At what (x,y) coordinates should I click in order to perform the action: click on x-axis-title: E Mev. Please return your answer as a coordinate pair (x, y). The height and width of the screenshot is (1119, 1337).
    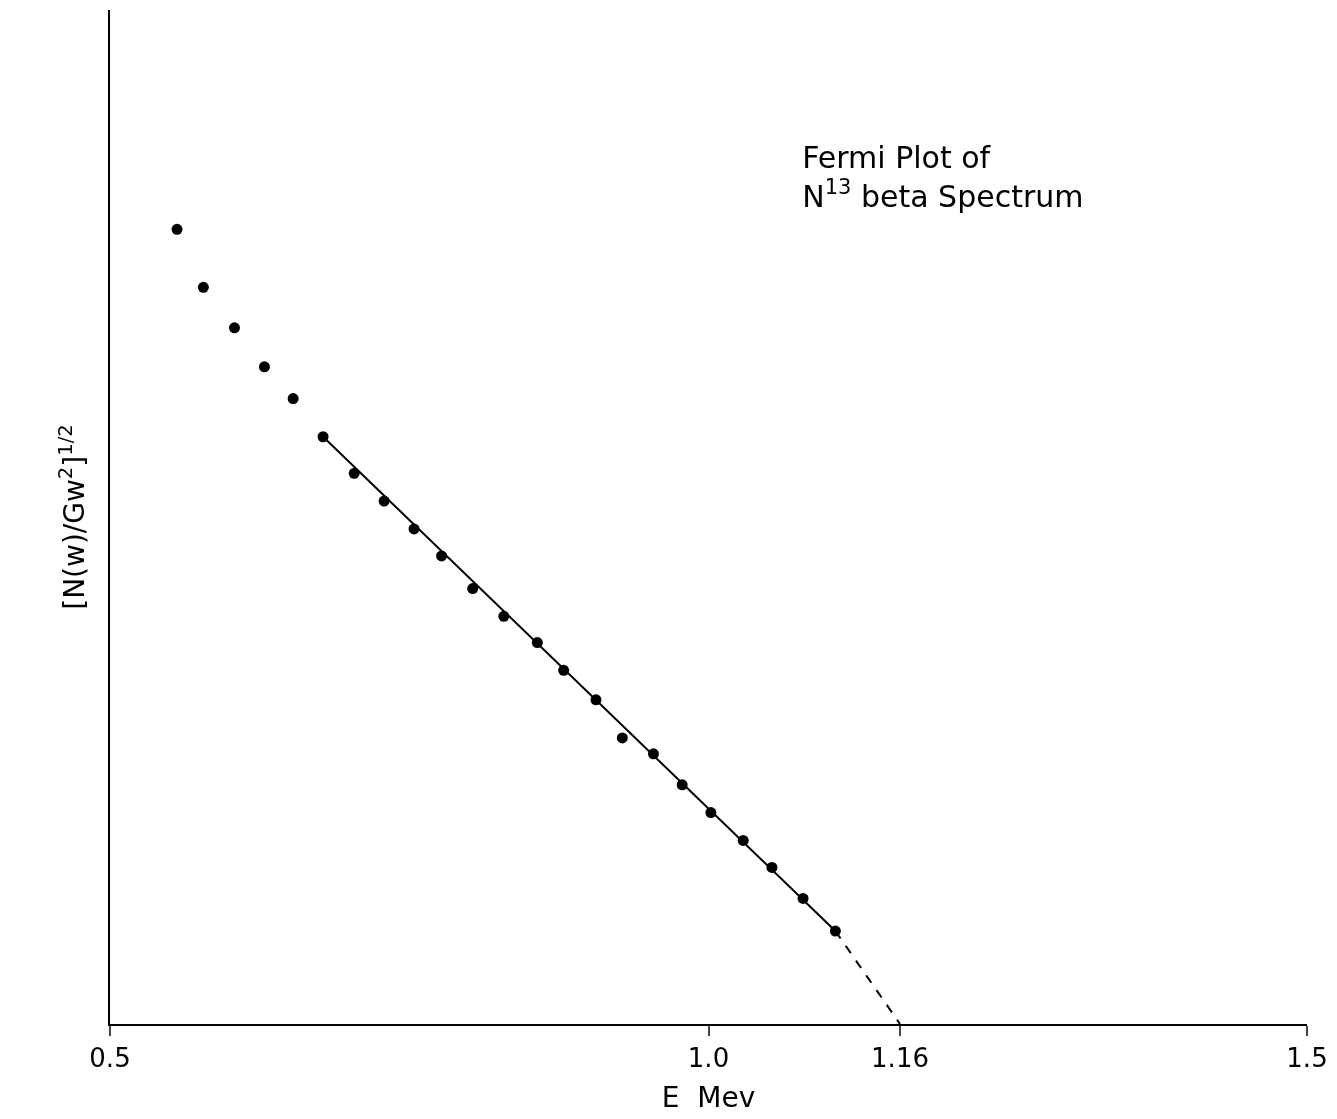
    Looking at the image, I should click on (708, 1097).